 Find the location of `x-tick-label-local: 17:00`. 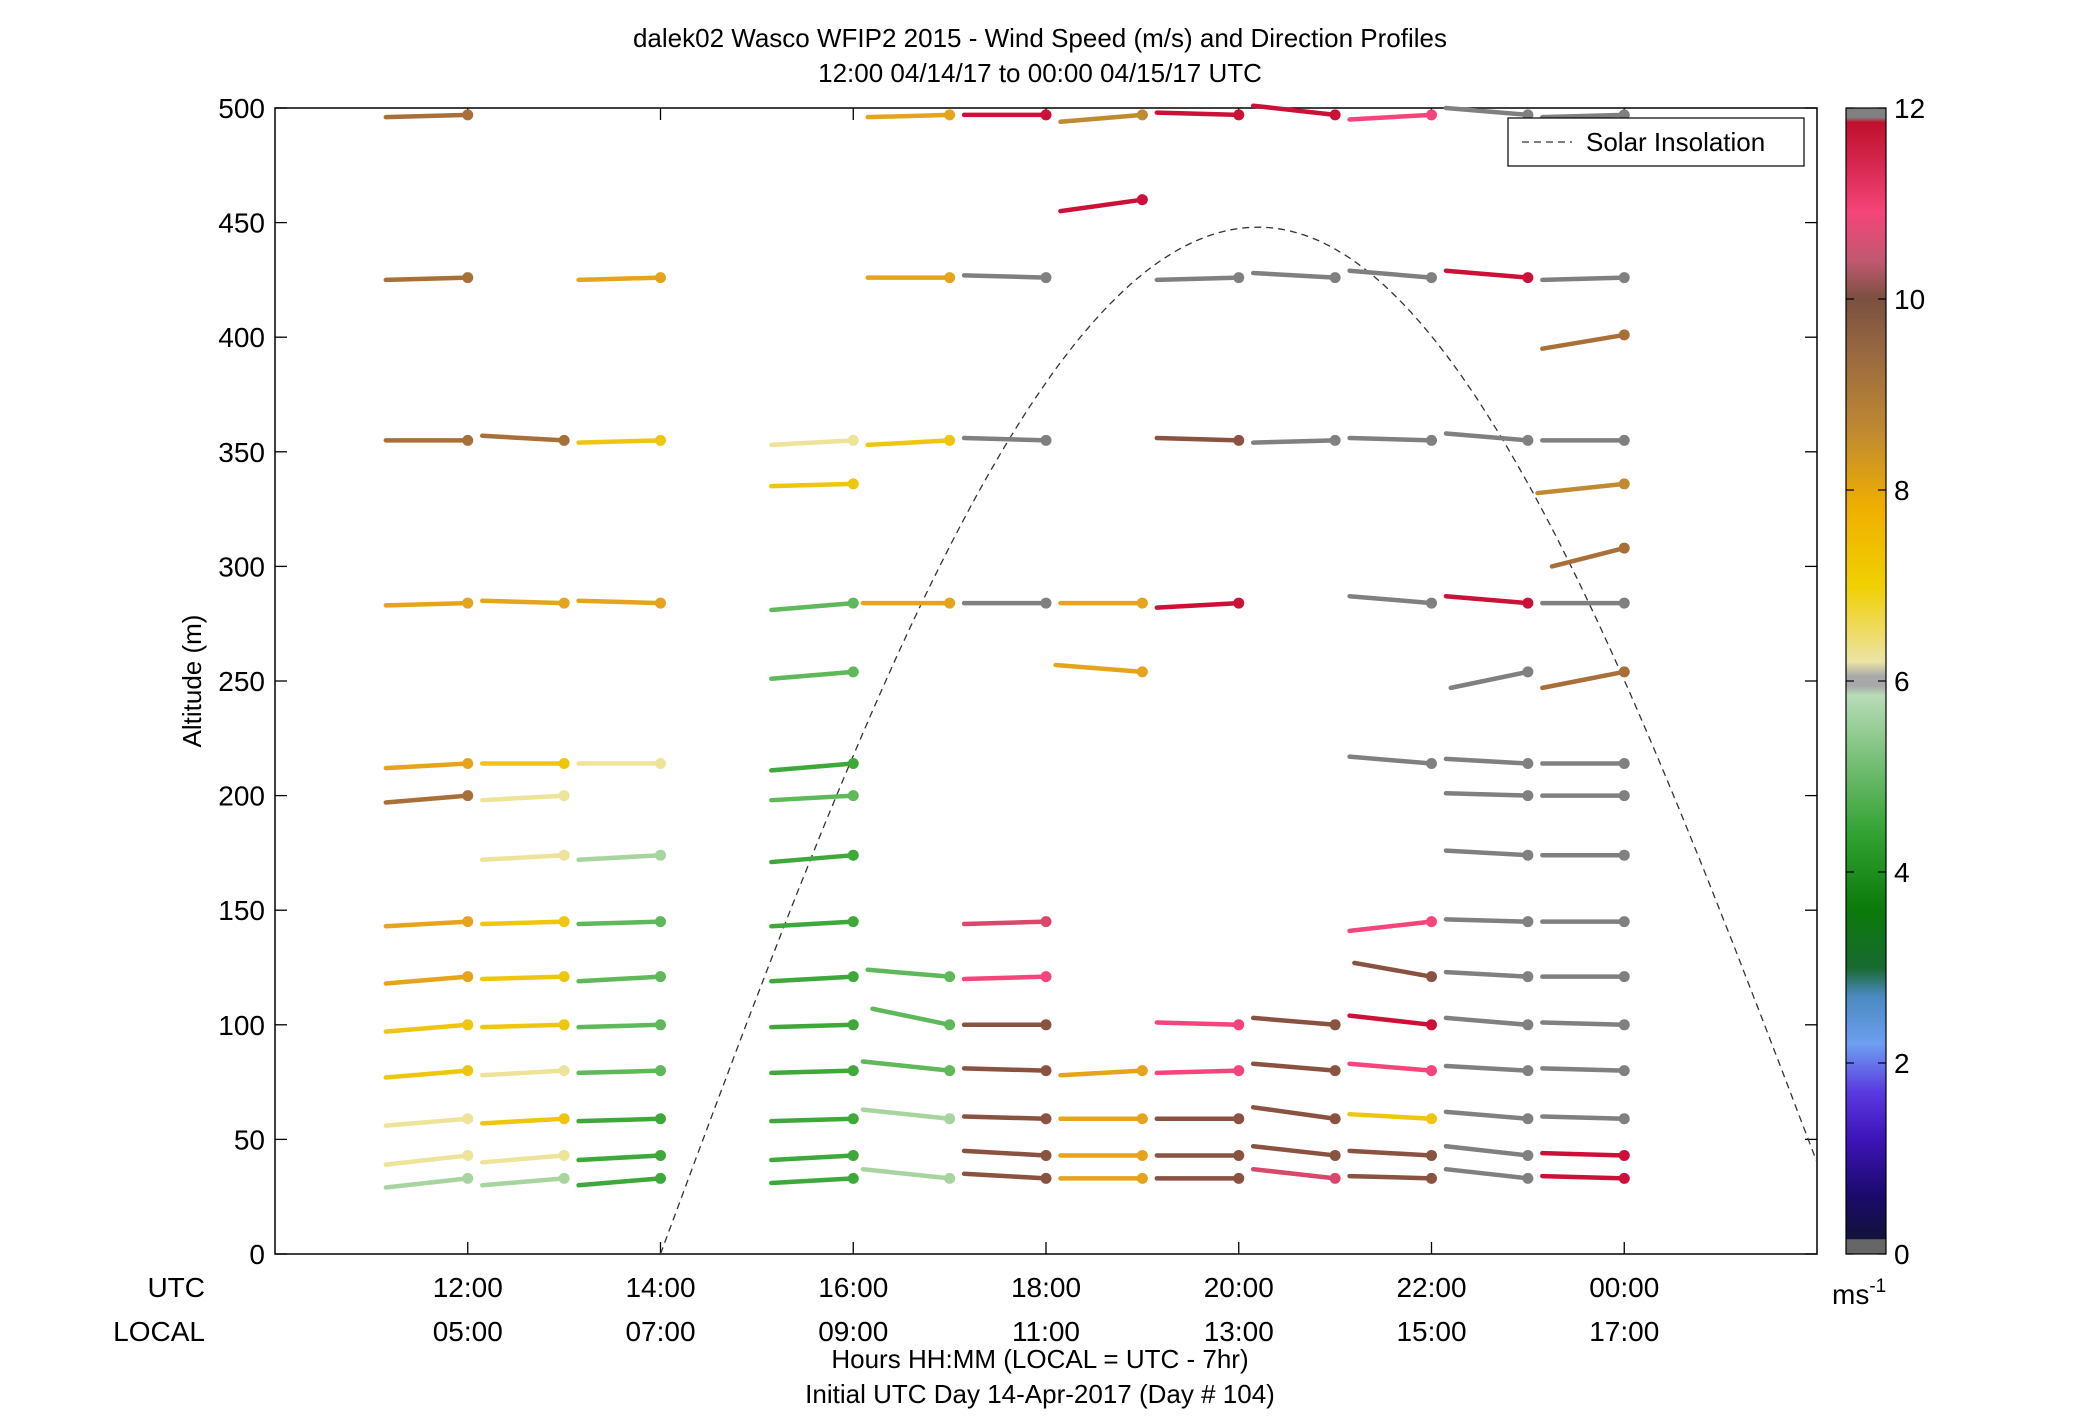

x-tick-label-local: 17:00 is located at coordinates (1624, 1331).